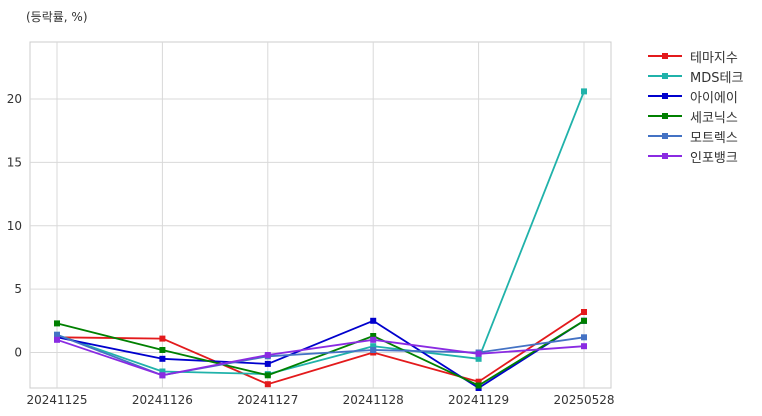 The width and height of the screenshot is (762, 416). Describe the element at coordinates (583, 400) in the screenshot. I see `x-tick-label-5: 20250528` at that location.